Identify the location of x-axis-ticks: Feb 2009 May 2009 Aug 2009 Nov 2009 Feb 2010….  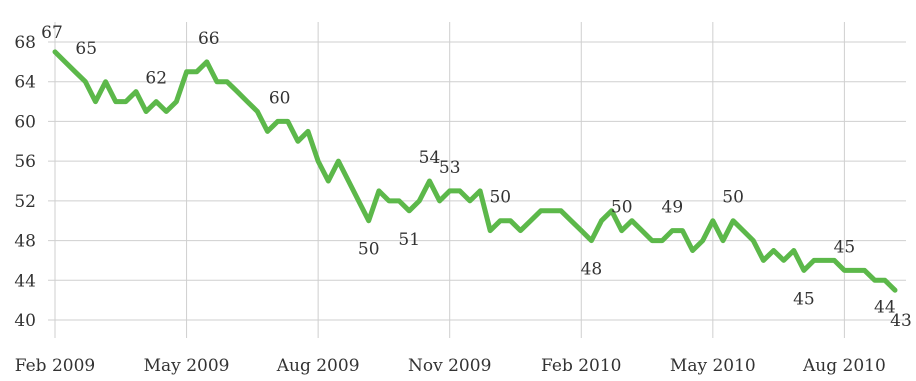
(450, 366).